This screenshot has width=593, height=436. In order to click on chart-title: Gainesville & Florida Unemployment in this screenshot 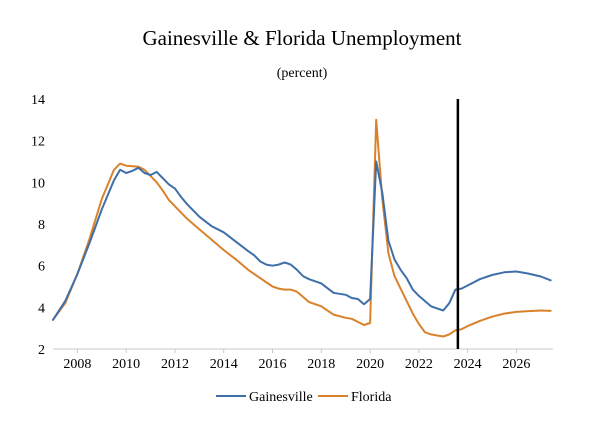, I will do `click(301, 38)`.